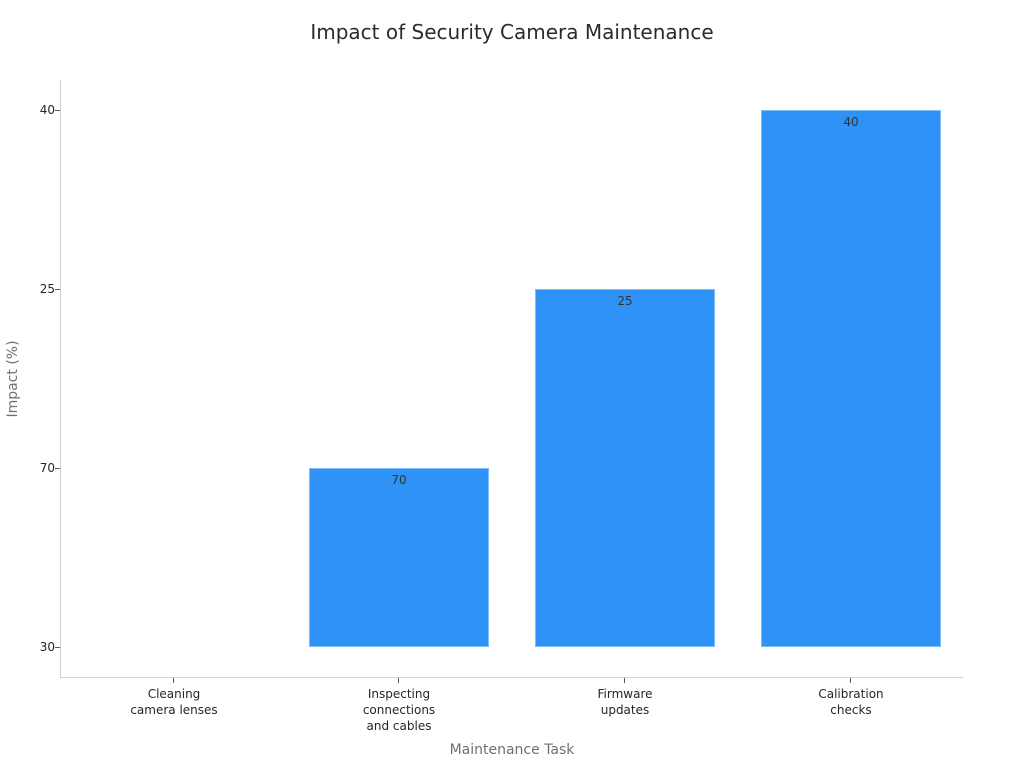 Image resolution: width=1024 pixels, height=768 pixels. Describe the element at coordinates (511, 677) in the screenshot. I see `x-axis-line` at that location.